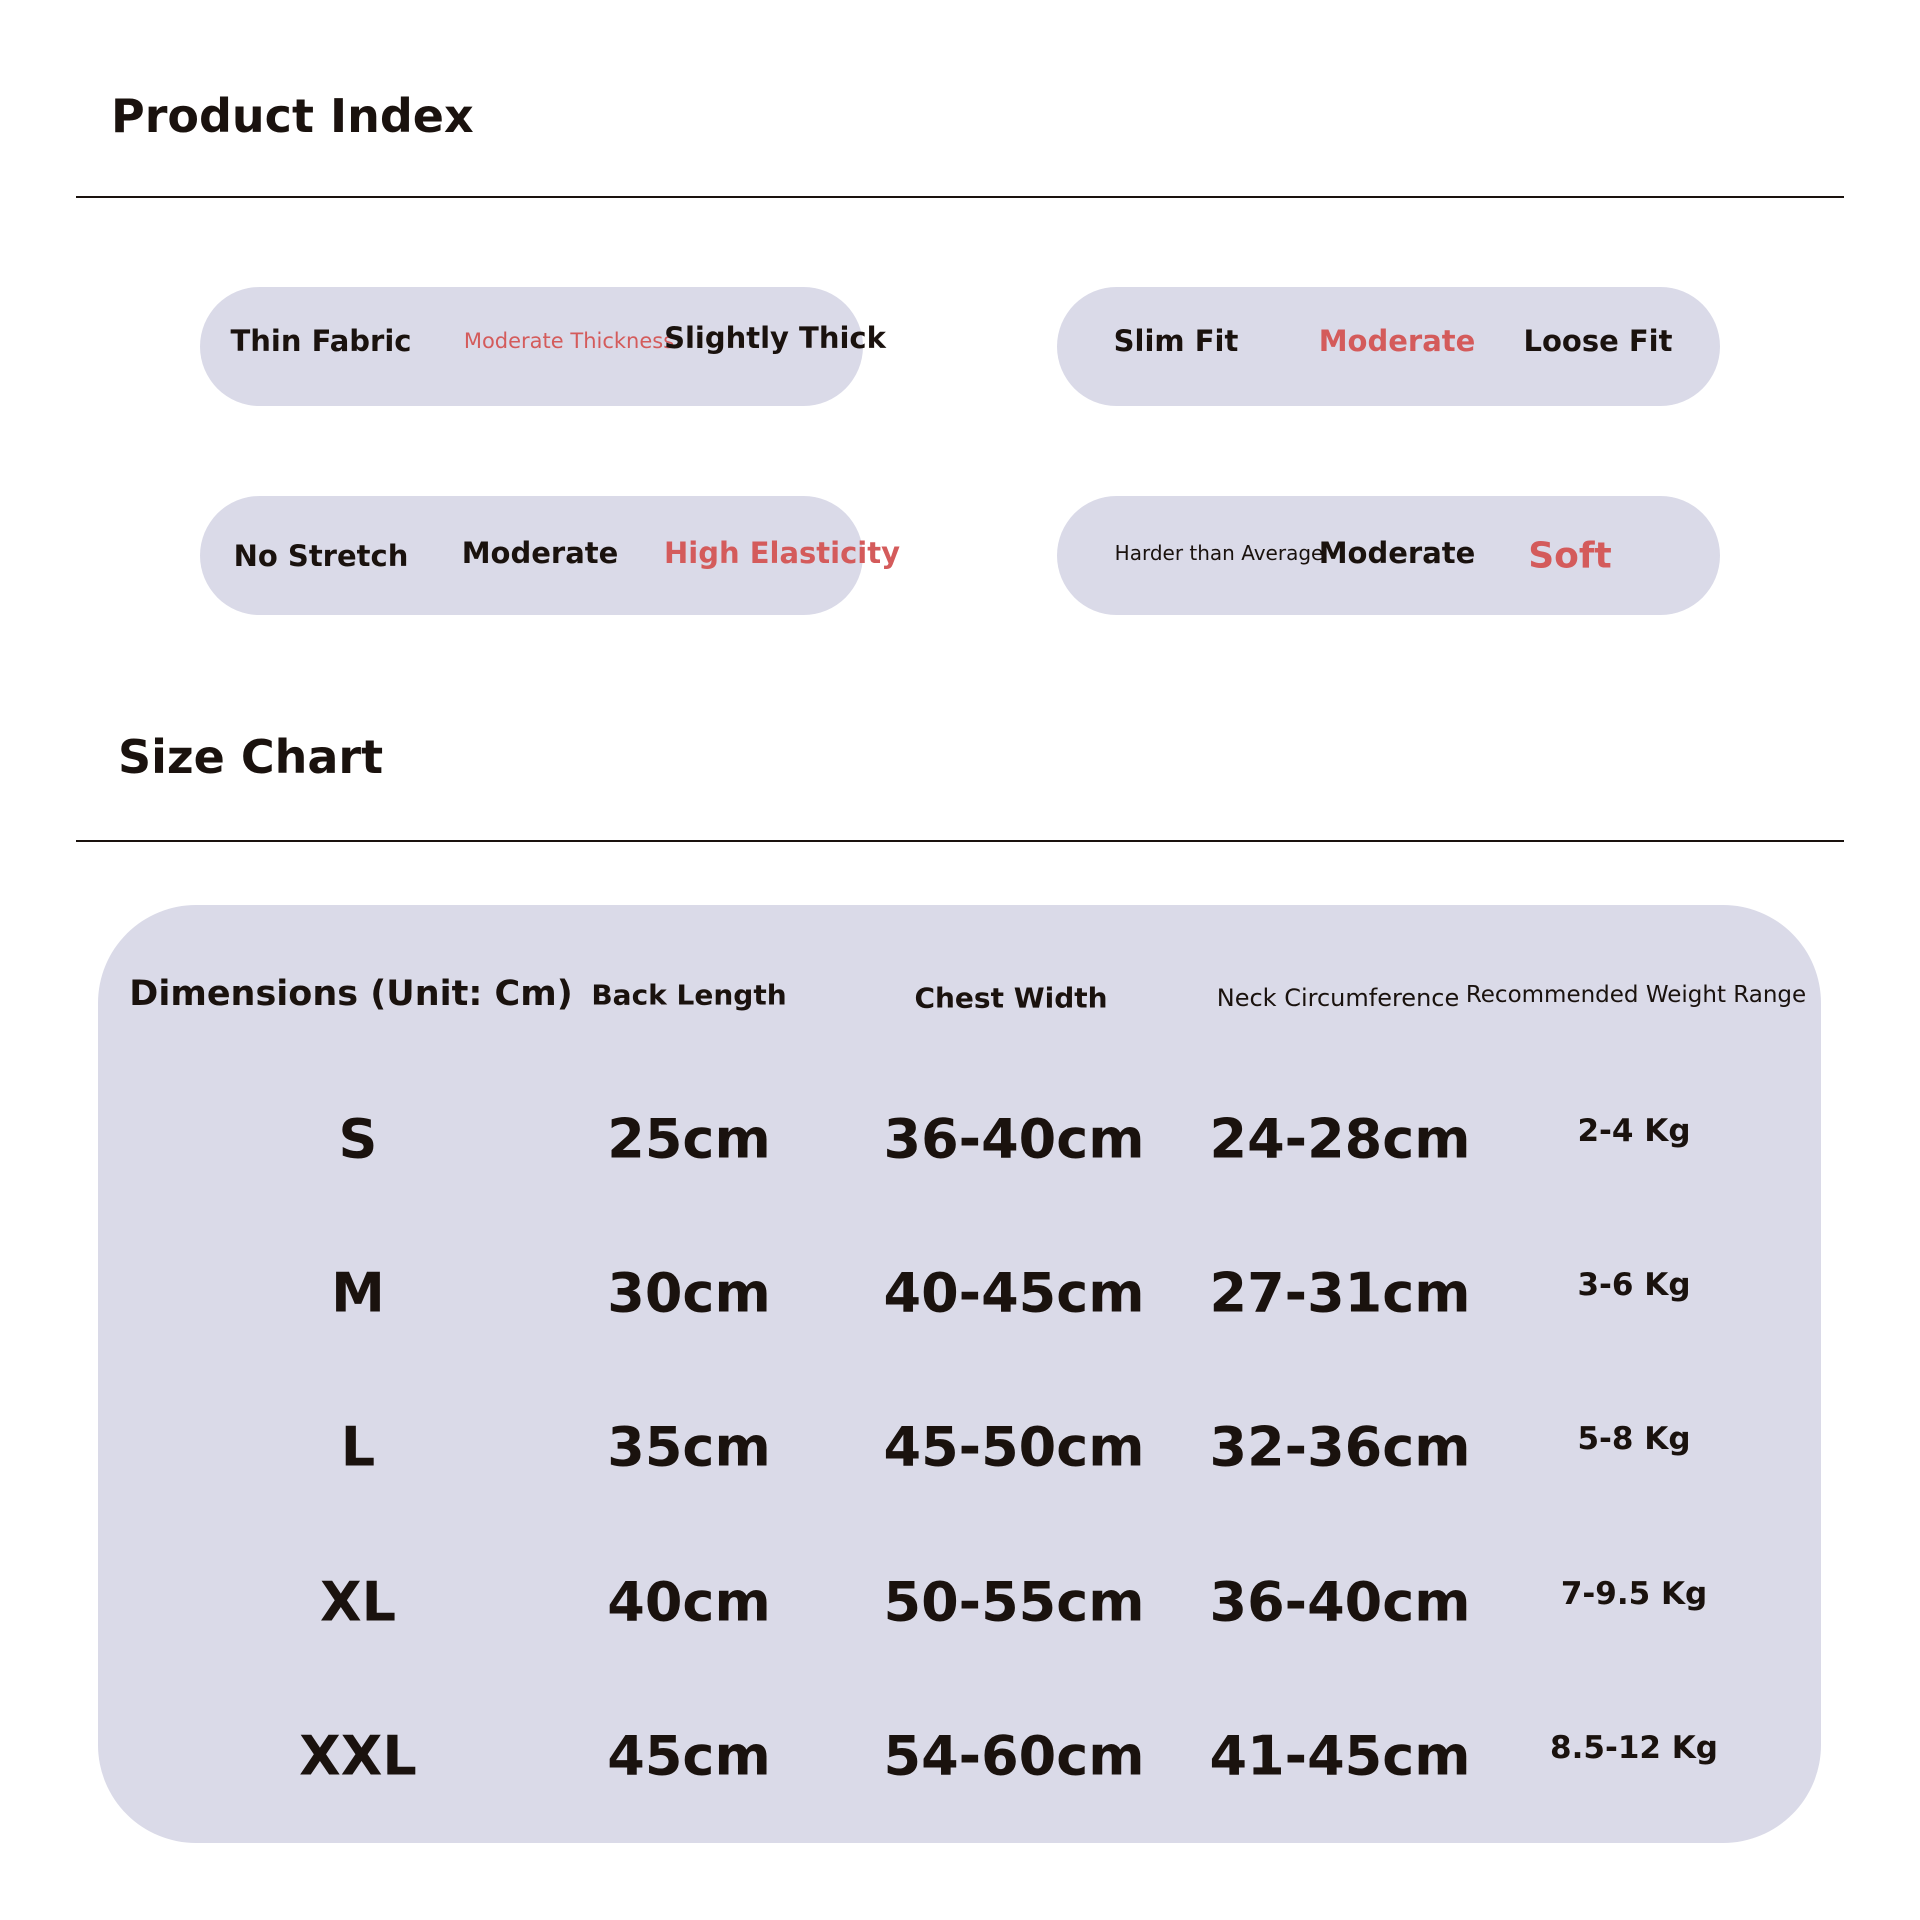 The image size is (1920, 1920). Describe the element at coordinates (1598, 341) in the screenshot. I see `fit-option: Loose Fit` at that location.